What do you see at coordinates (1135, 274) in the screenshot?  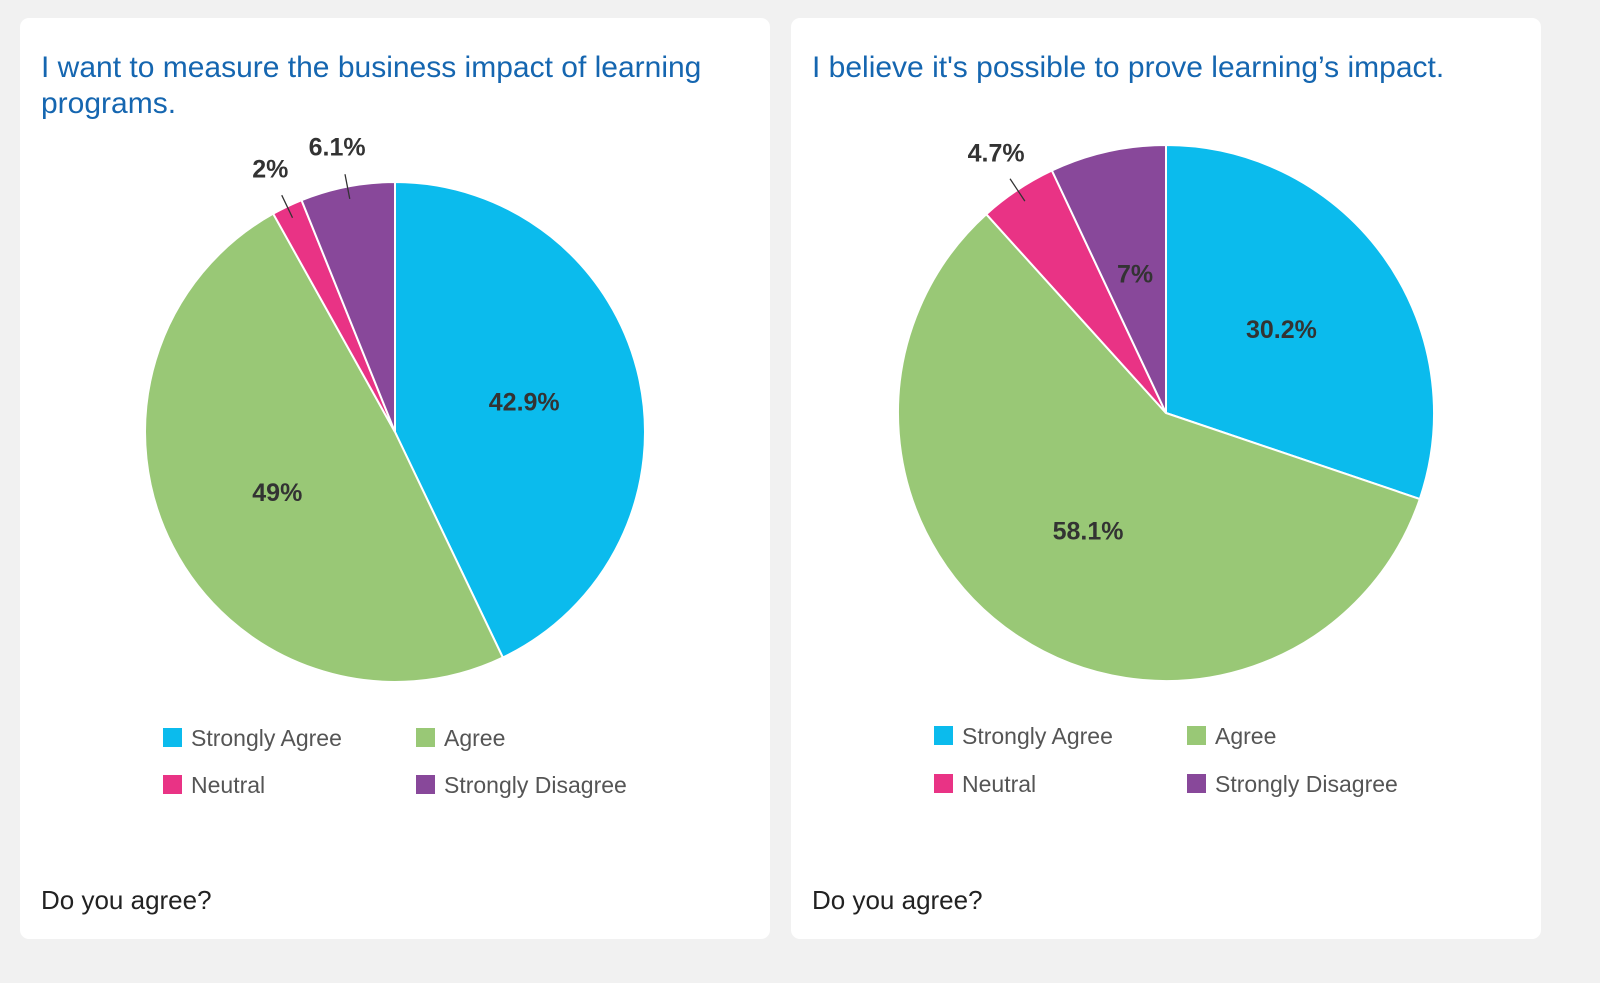 I see `data-label-strongly-disagree: 7%` at bounding box center [1135, 274].